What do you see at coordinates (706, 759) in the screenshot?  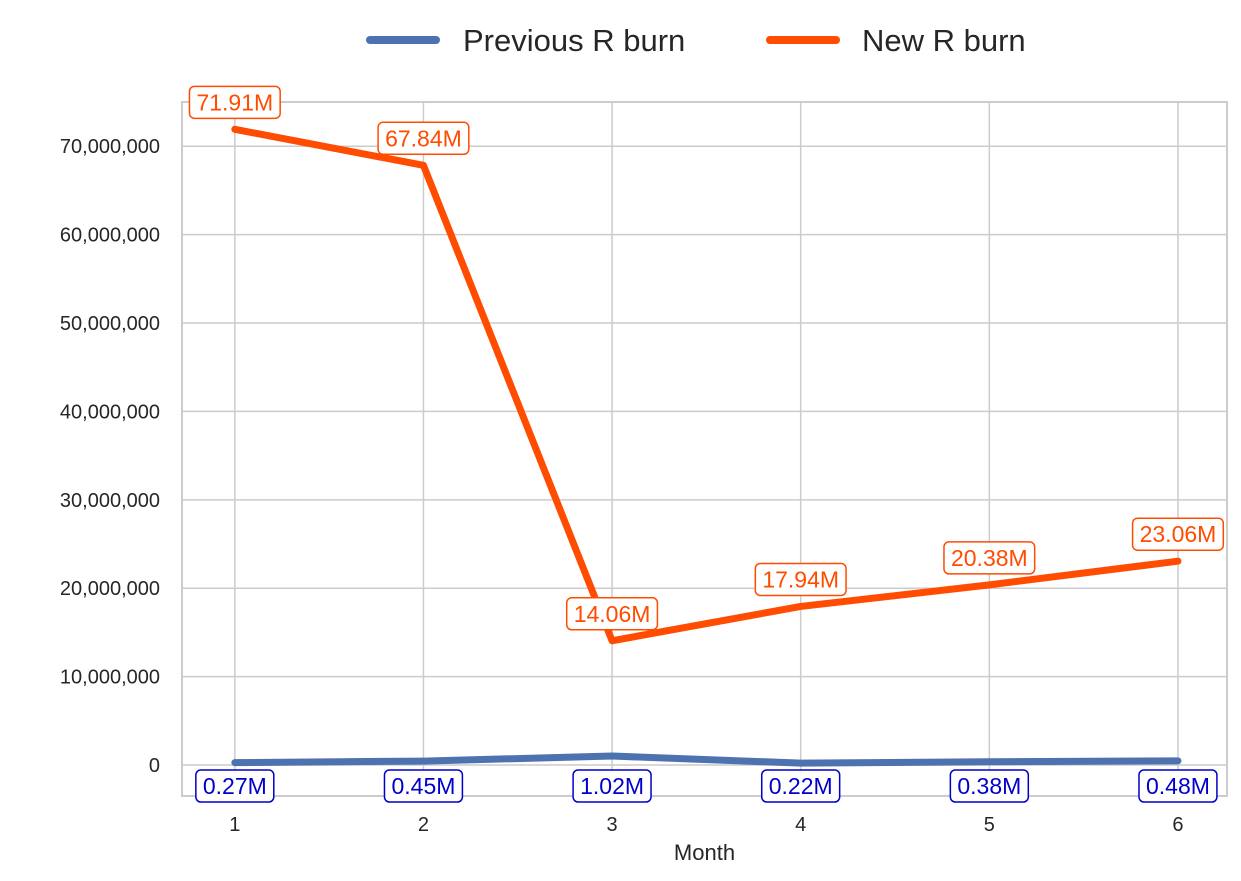 I see `series-line-previous-r-burn` at bounding box center [706, 759].